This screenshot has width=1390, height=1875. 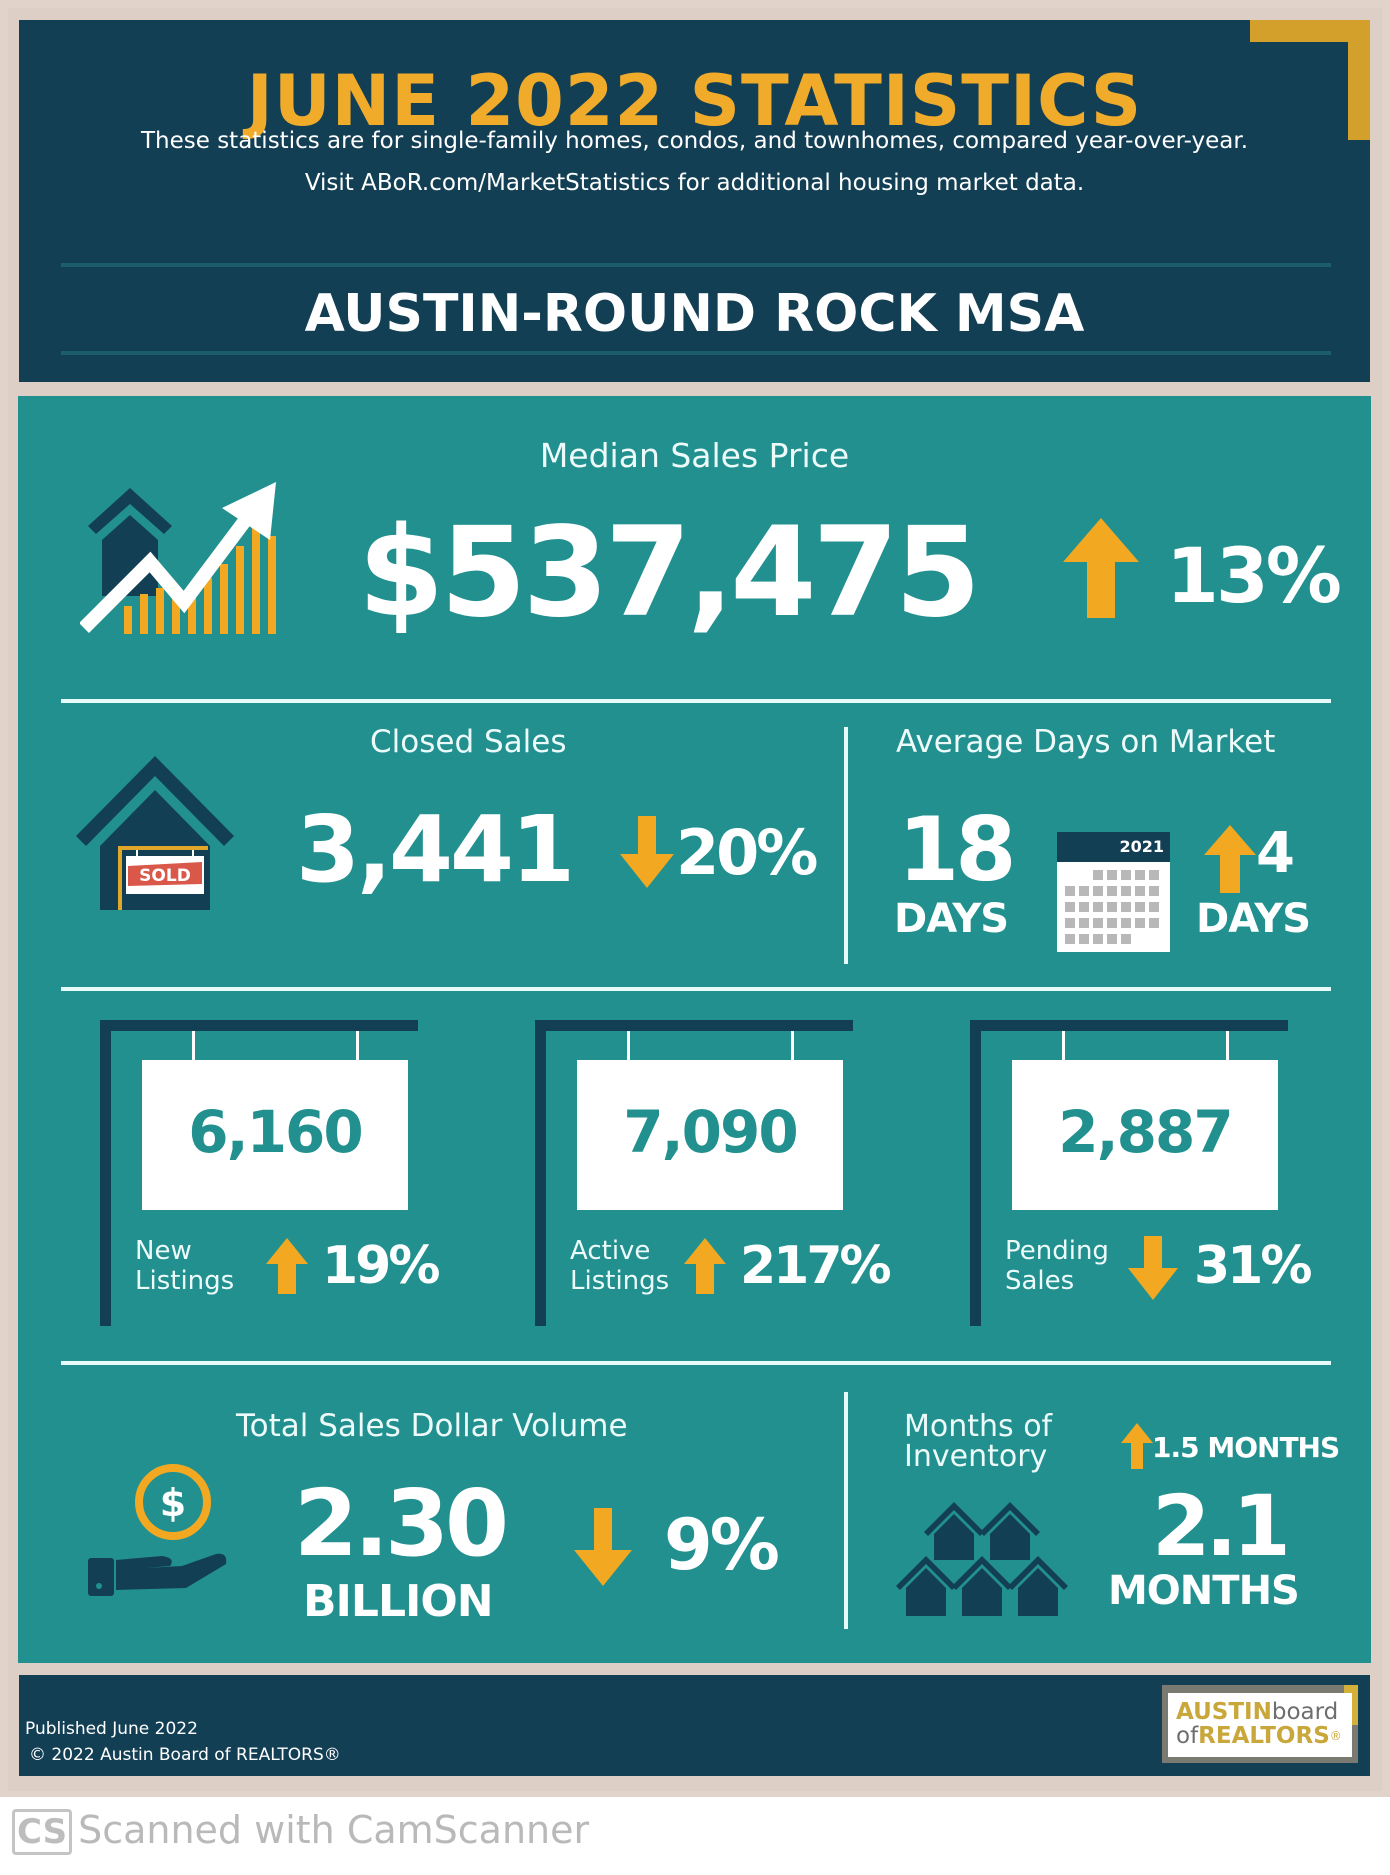 I want to click on pending-sales-label: Pending Sales, so click(x=1057, y=1266).